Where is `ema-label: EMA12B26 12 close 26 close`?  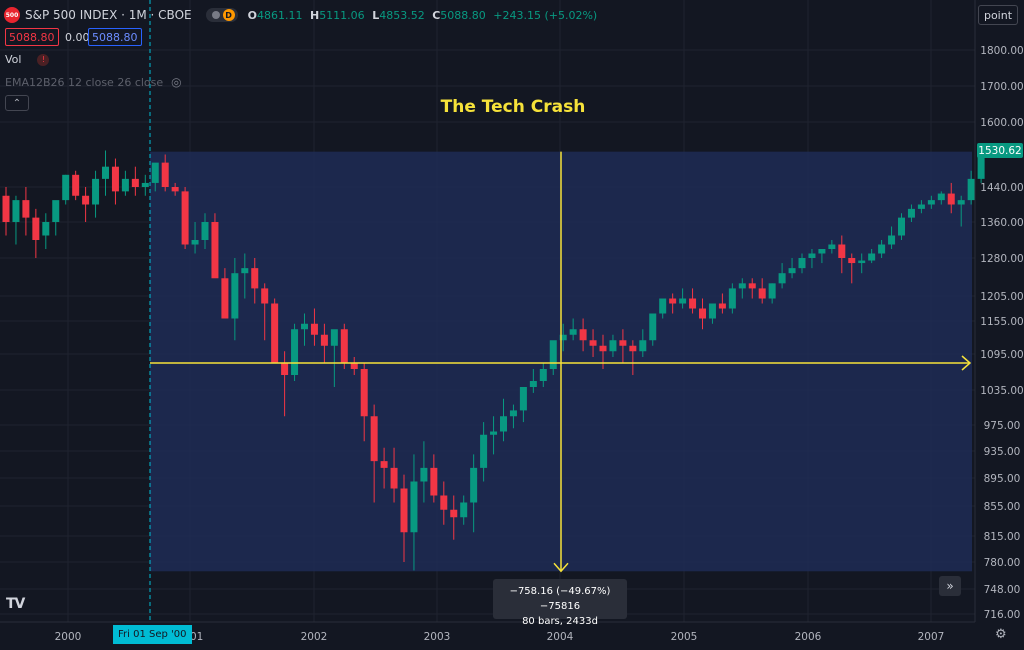 ema-label: EMA12B26 12 close 26 close is located at coordinates (84, 82).